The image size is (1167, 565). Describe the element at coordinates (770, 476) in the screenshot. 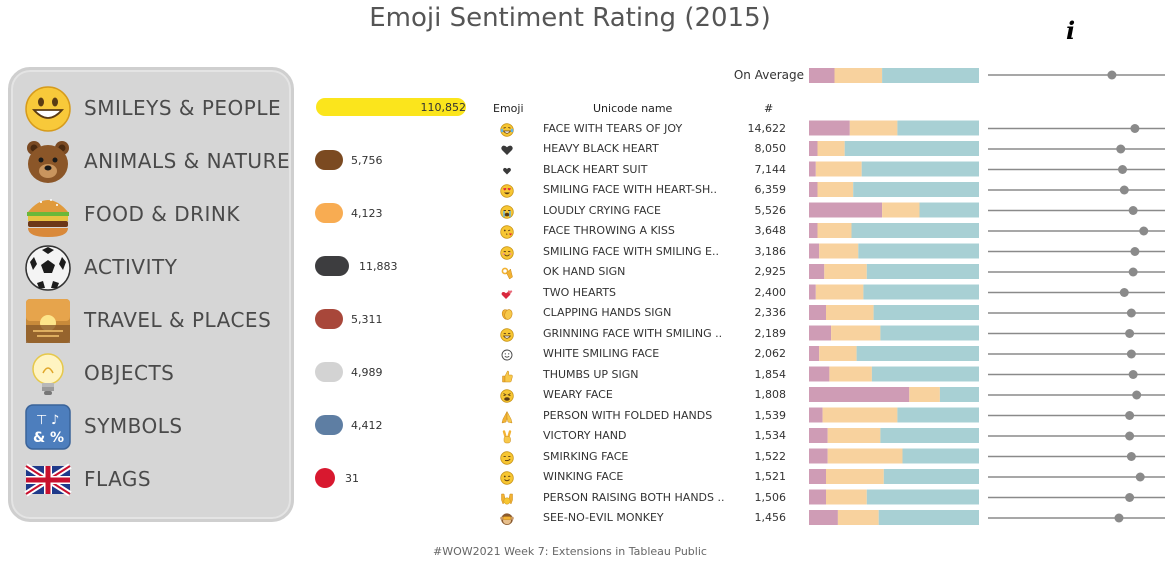

I see `emoji-count: 1,521` at that location.